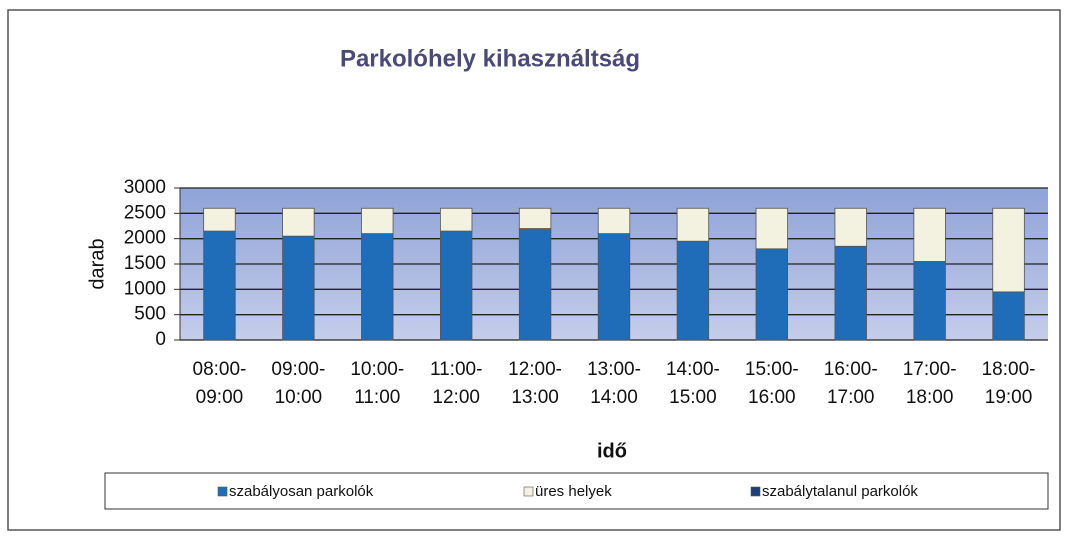  Describe the element at coordinates (535, 369) in the screenshot. I see `x-tick-label: 12:00-` at that location.